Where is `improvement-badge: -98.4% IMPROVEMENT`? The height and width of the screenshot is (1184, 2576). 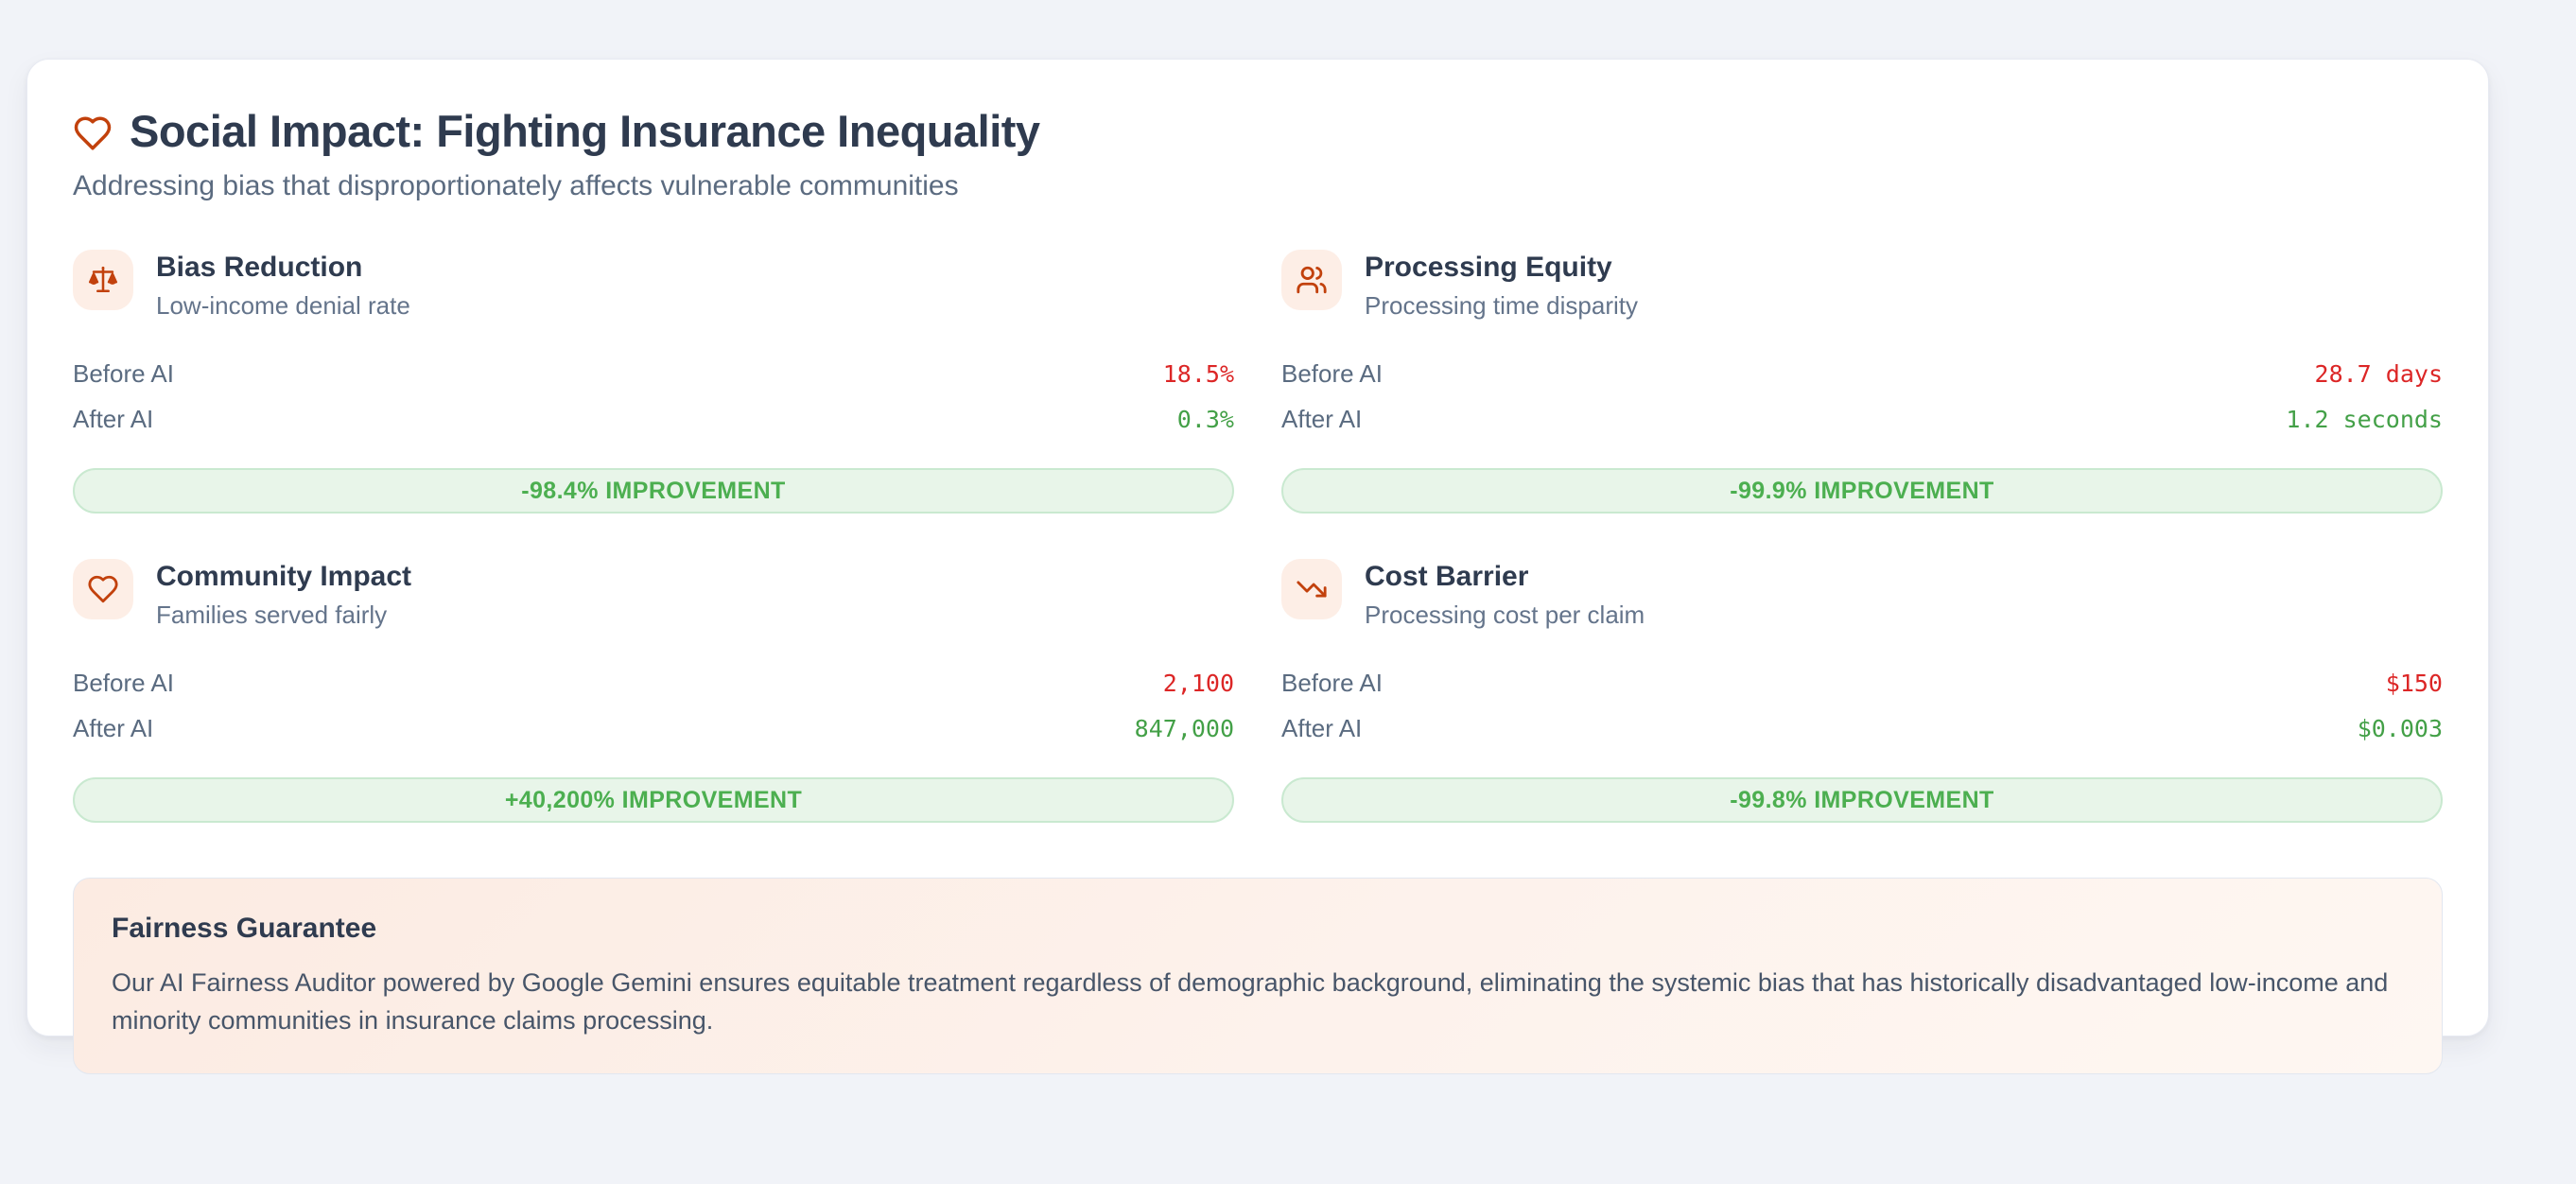 improvement-badge: -98.4% IMPROVEMENT is located at coordinates (653, 491).